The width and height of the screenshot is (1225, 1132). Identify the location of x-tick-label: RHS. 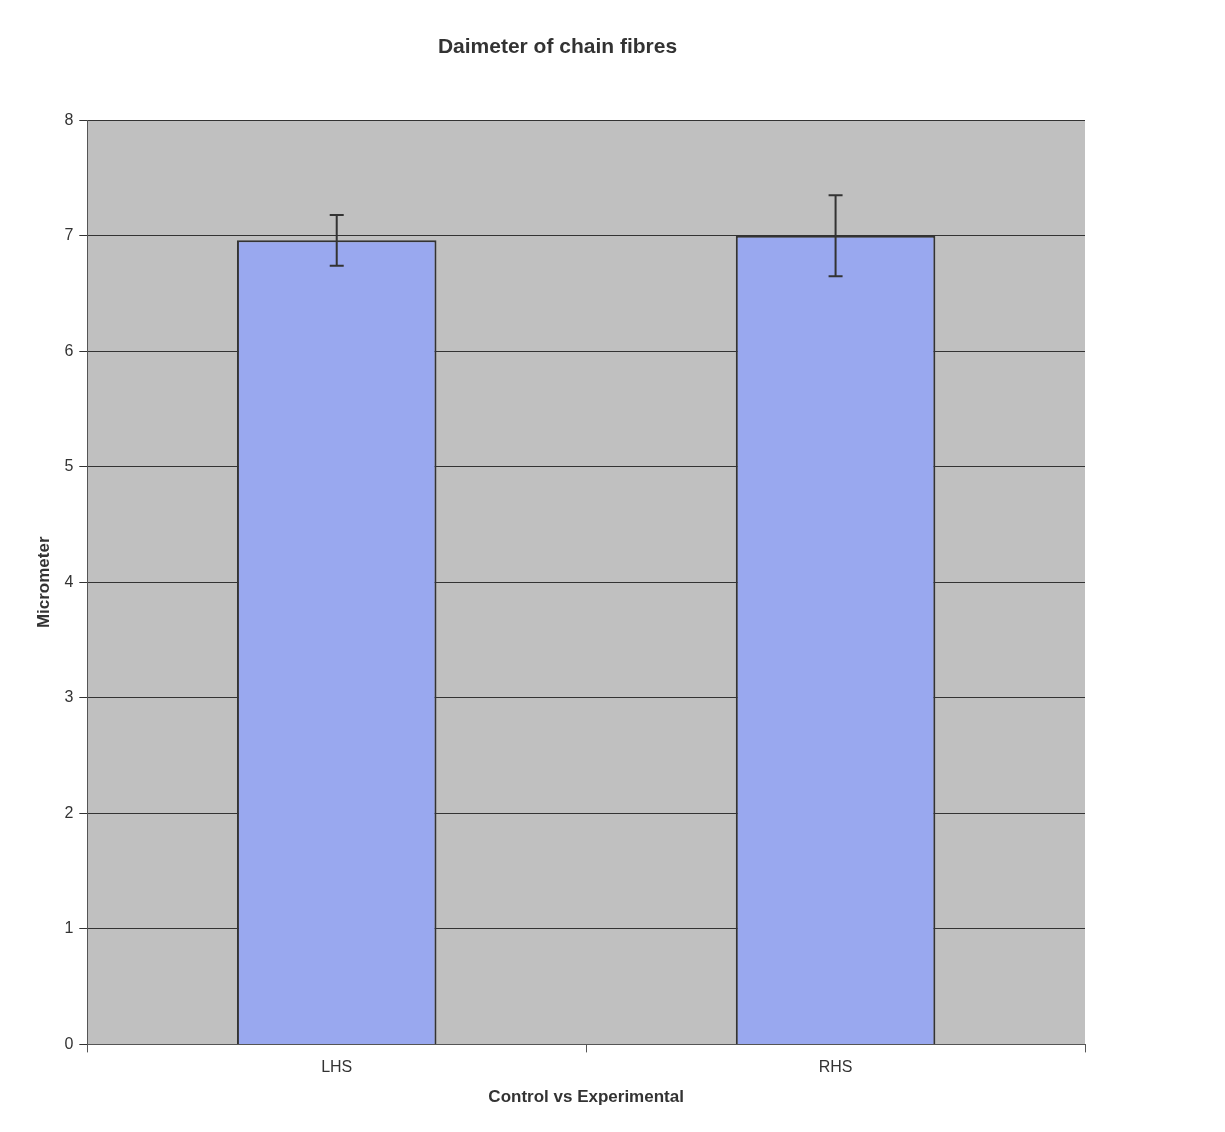
(835, 1067).